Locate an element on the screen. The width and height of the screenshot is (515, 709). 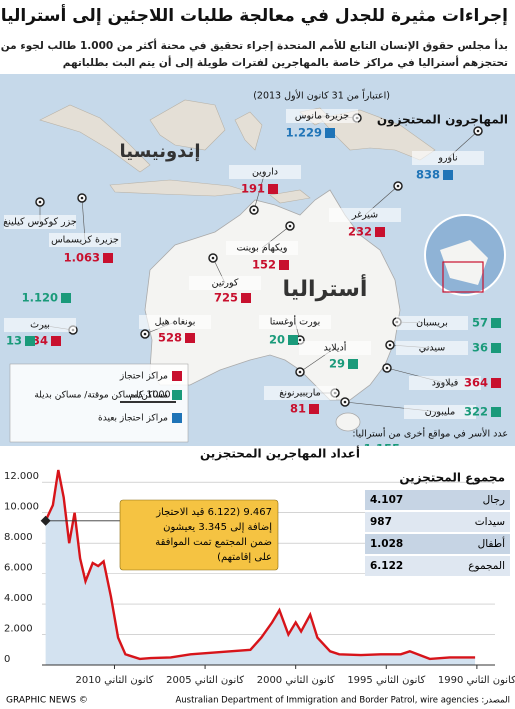
site-name: جزيرة كريسماس is located at coordinates (85, 240).